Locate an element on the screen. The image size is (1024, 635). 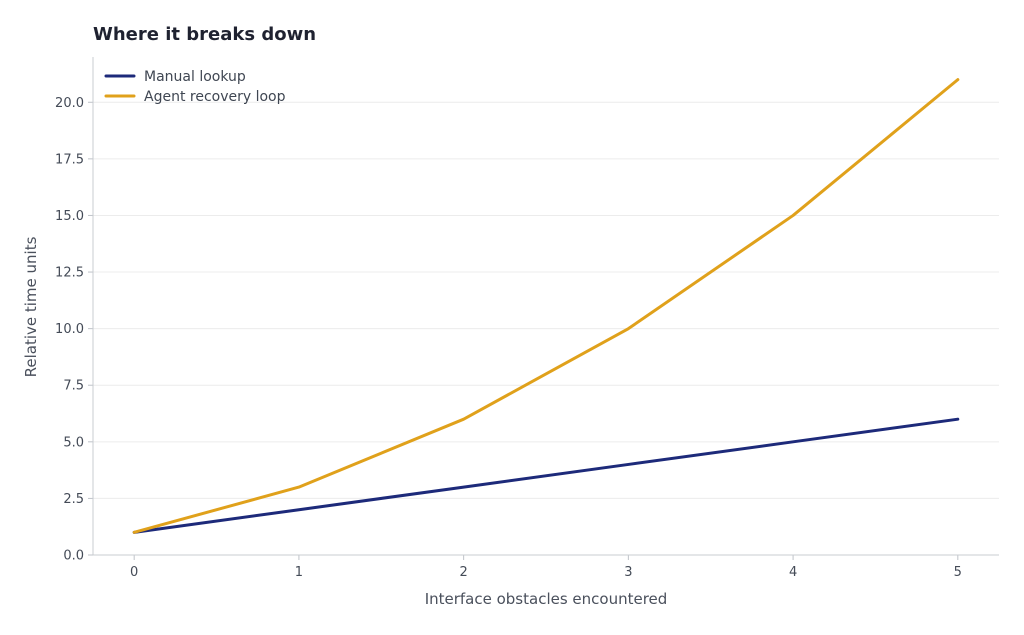
x-tick-label: 5 is located at coordinates (958, 572).